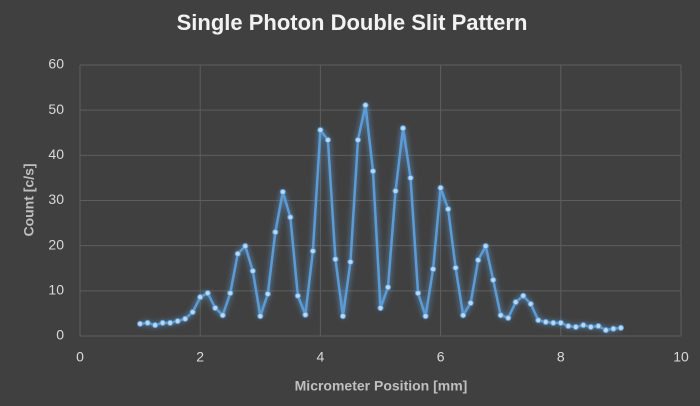 This screenshot has width=700, height=406. Describe the element at coordinates (352, 22) in the screenshot. I see `chart-title: Single Photon Double Slit Pattern` at that location.